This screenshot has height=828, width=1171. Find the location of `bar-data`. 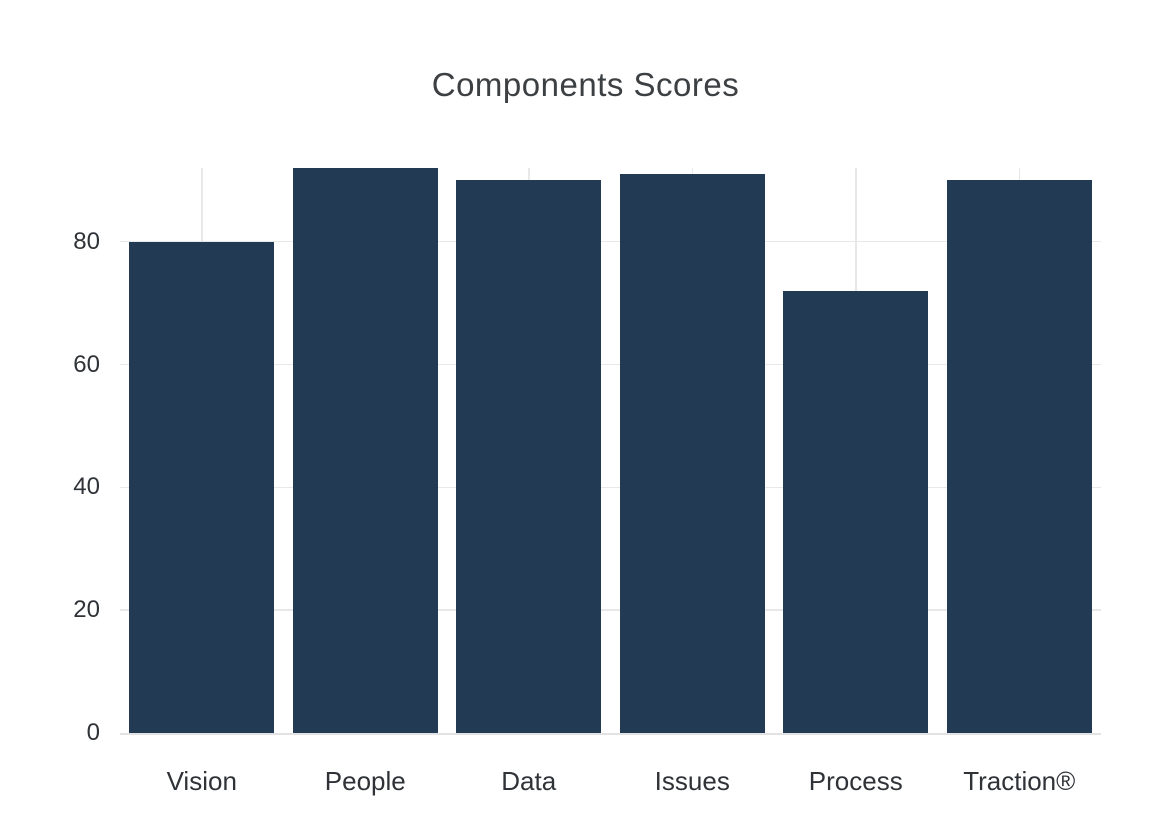

bar-data is located at coordinates (529, 456).